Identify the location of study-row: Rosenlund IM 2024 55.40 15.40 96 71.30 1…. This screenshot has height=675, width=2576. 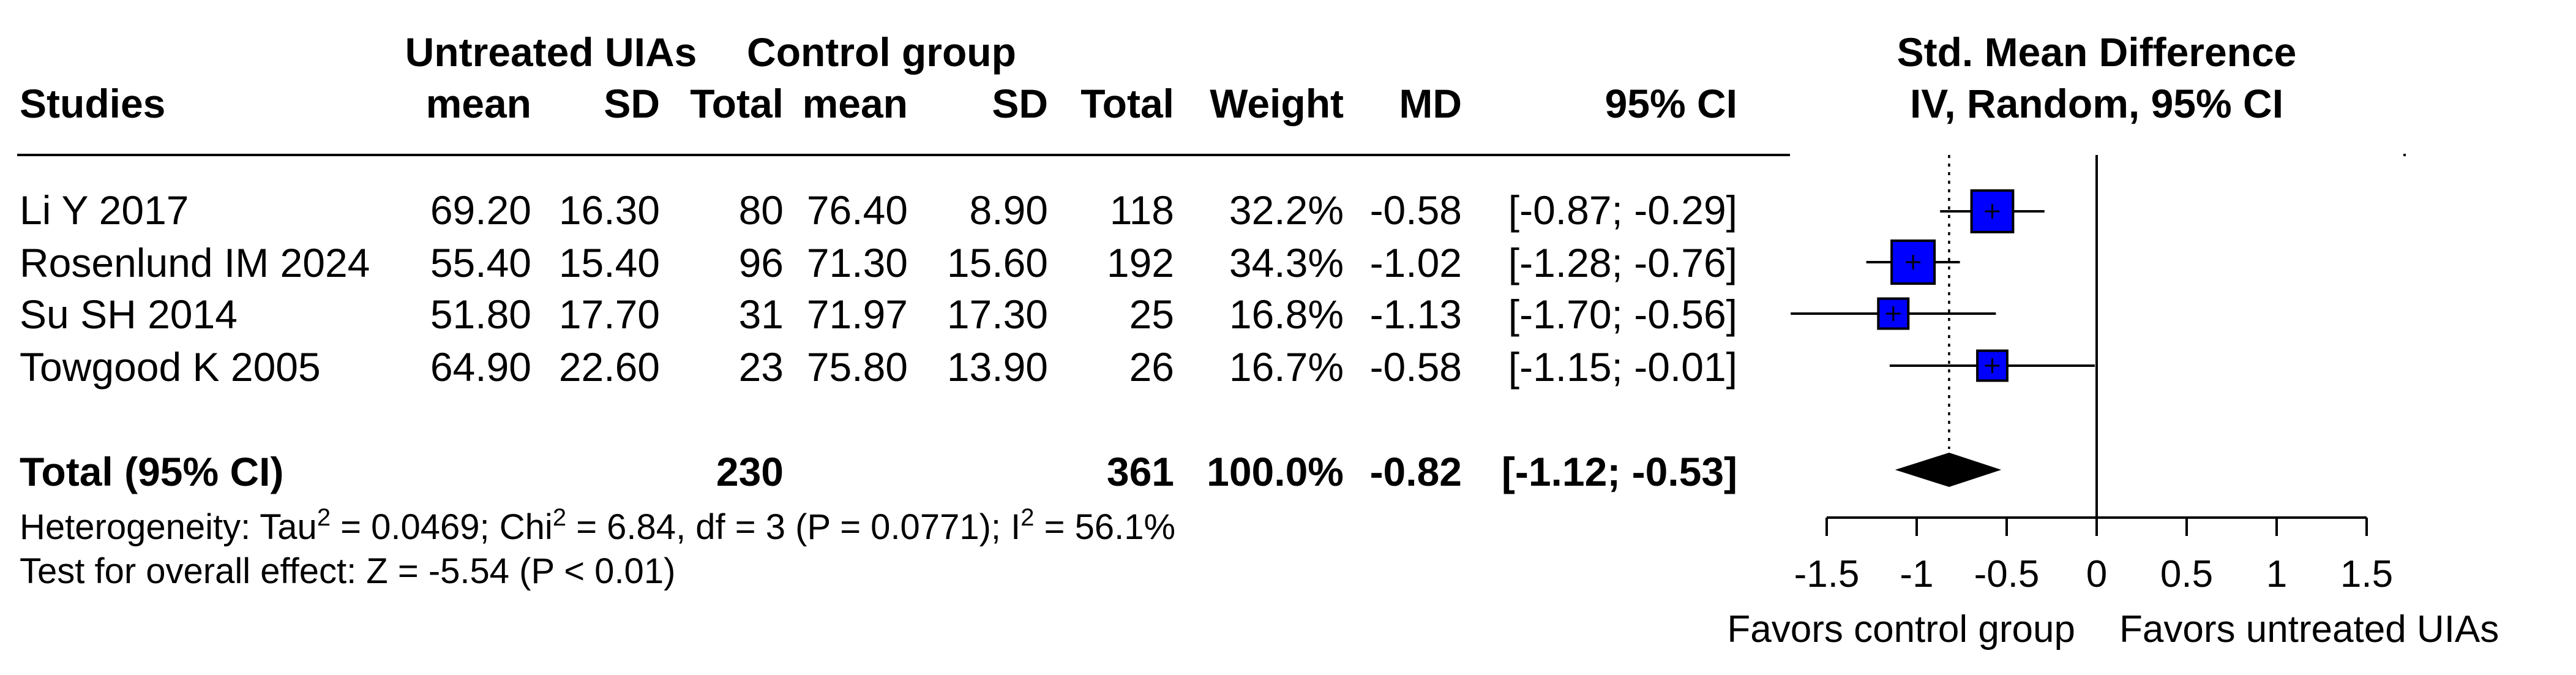
(879, 262).